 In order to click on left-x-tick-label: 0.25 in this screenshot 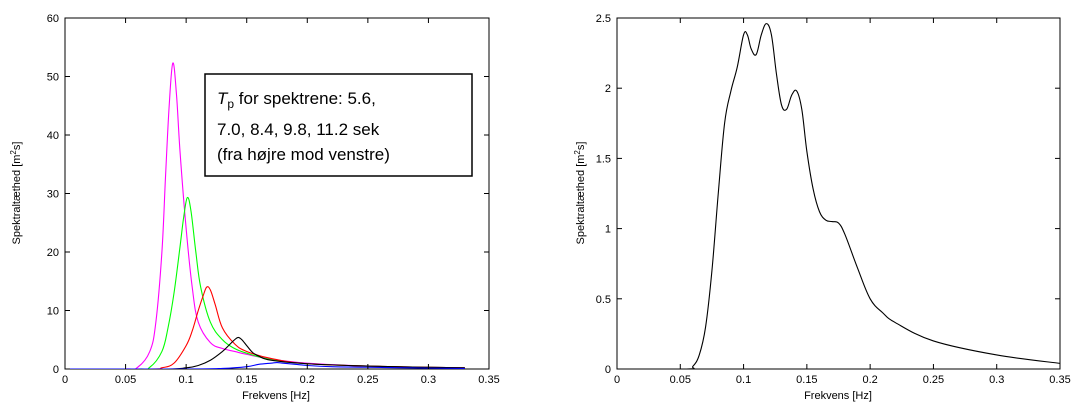, I will do `click(367, 380)`.